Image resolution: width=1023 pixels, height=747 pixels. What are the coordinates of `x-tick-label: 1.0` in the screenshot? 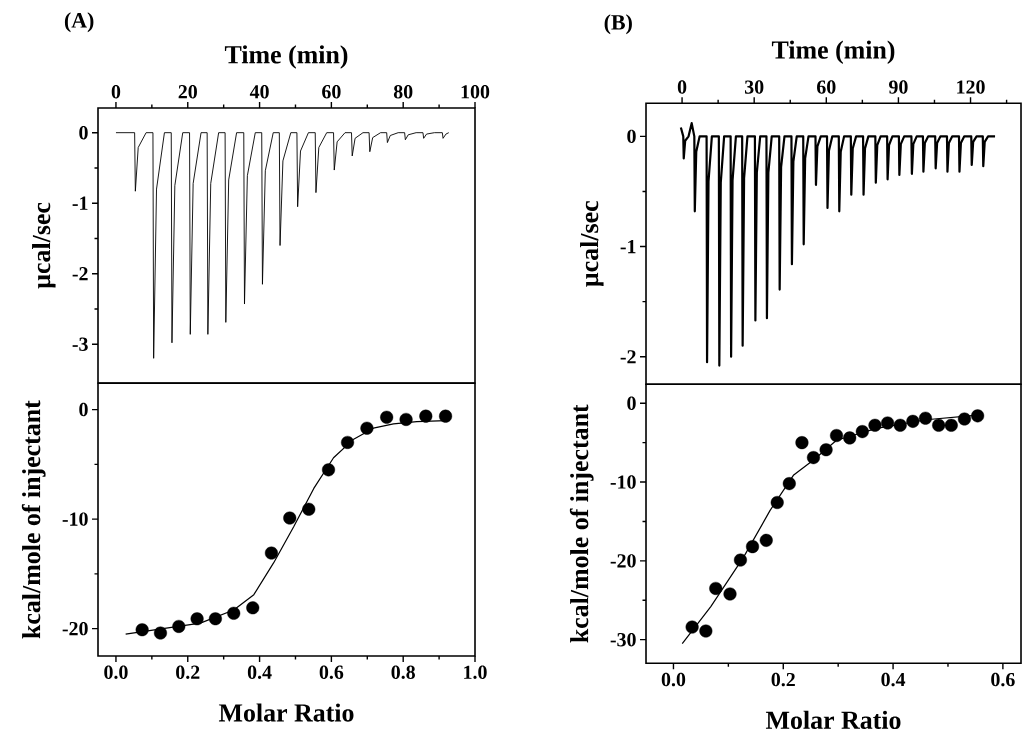 It's located at (475, 672).